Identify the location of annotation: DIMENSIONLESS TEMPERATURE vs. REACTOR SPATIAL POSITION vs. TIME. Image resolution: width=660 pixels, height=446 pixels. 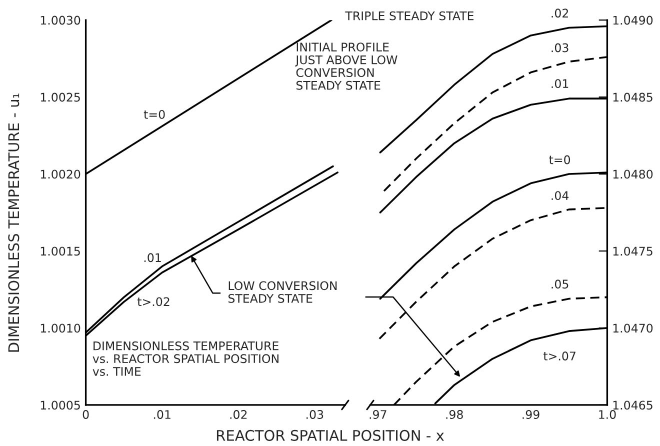
(185, 358).